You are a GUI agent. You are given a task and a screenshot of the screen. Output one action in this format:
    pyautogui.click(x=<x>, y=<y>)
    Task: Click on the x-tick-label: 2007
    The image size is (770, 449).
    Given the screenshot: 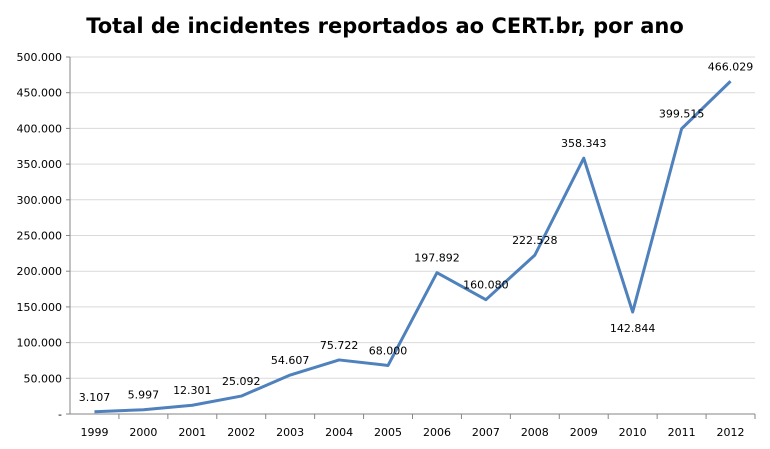 What is the action you would take?
    pyautogui.click(x=486, y=432)
    